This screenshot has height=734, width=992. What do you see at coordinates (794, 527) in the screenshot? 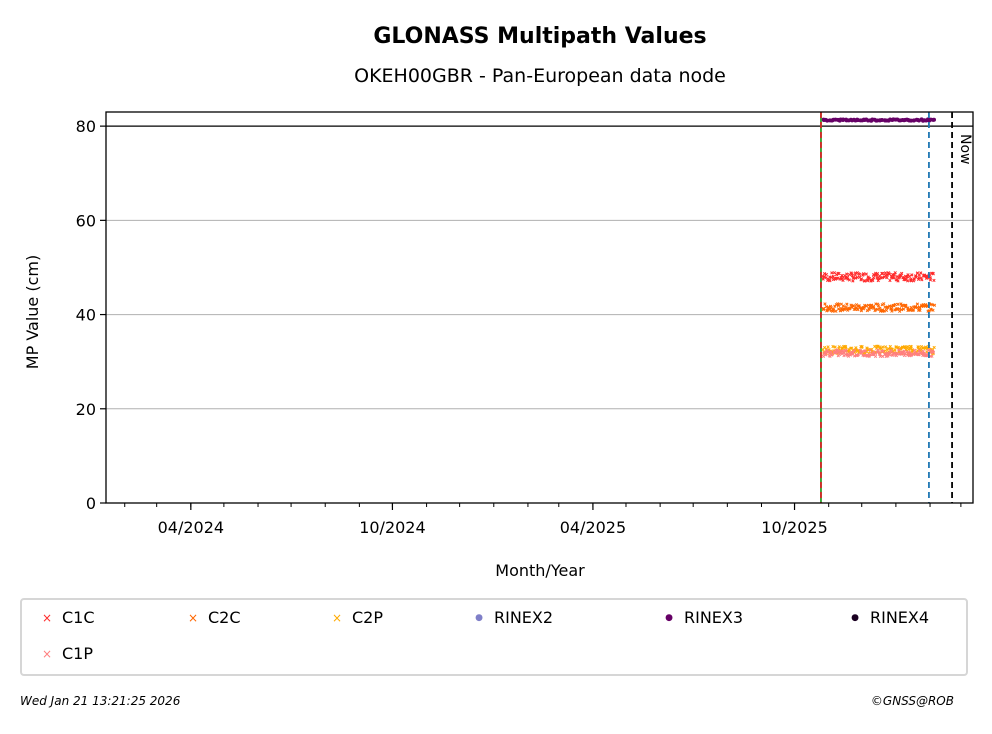
I see `x-tick-label: 10/2025` at bounding box center [794, 527].